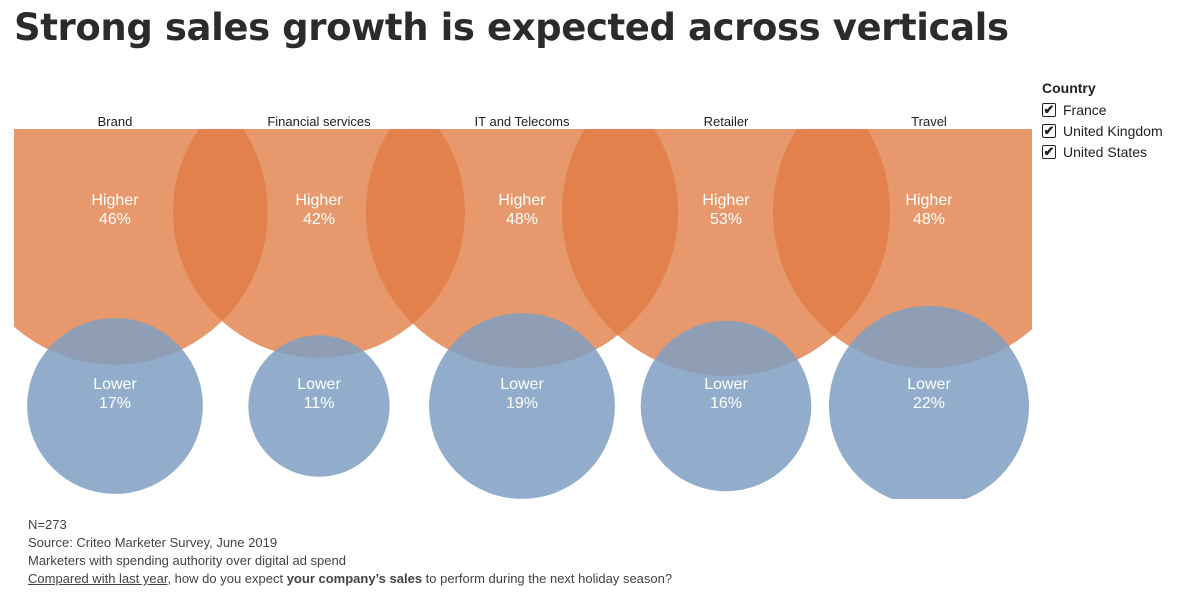 The width and height of the screenshot is (1200, 600). I want to click on series-label-higher-financial-services: Higher, so click(319, 200).